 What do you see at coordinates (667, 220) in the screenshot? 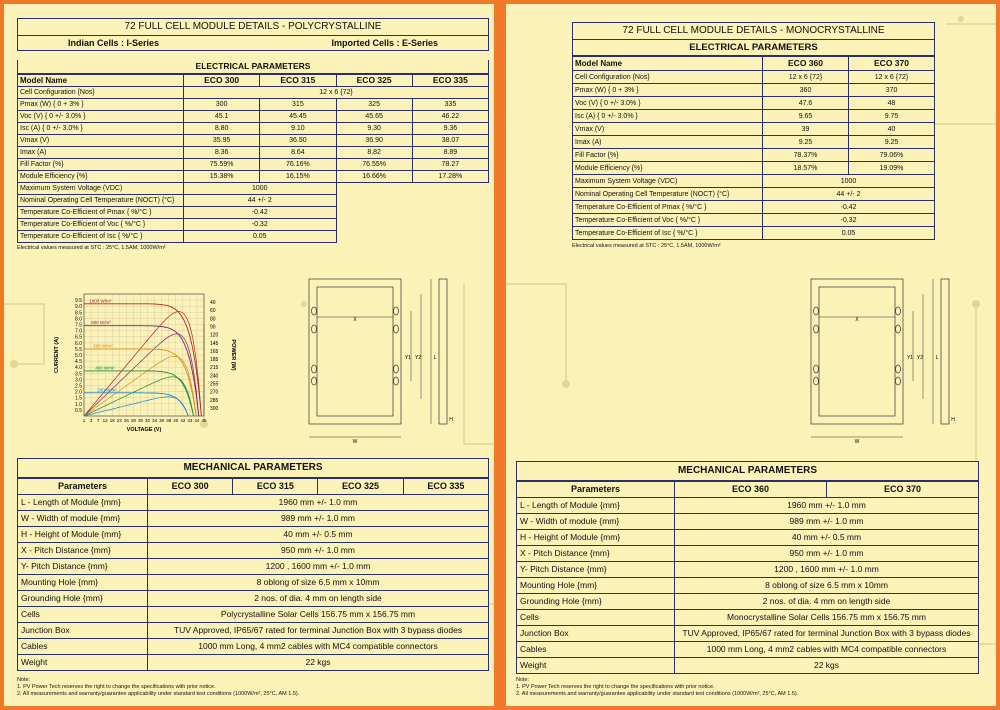
I see `row-label: Temperature Co-Efficient of Voc { %/°C }` at bounding box center [667, 220].